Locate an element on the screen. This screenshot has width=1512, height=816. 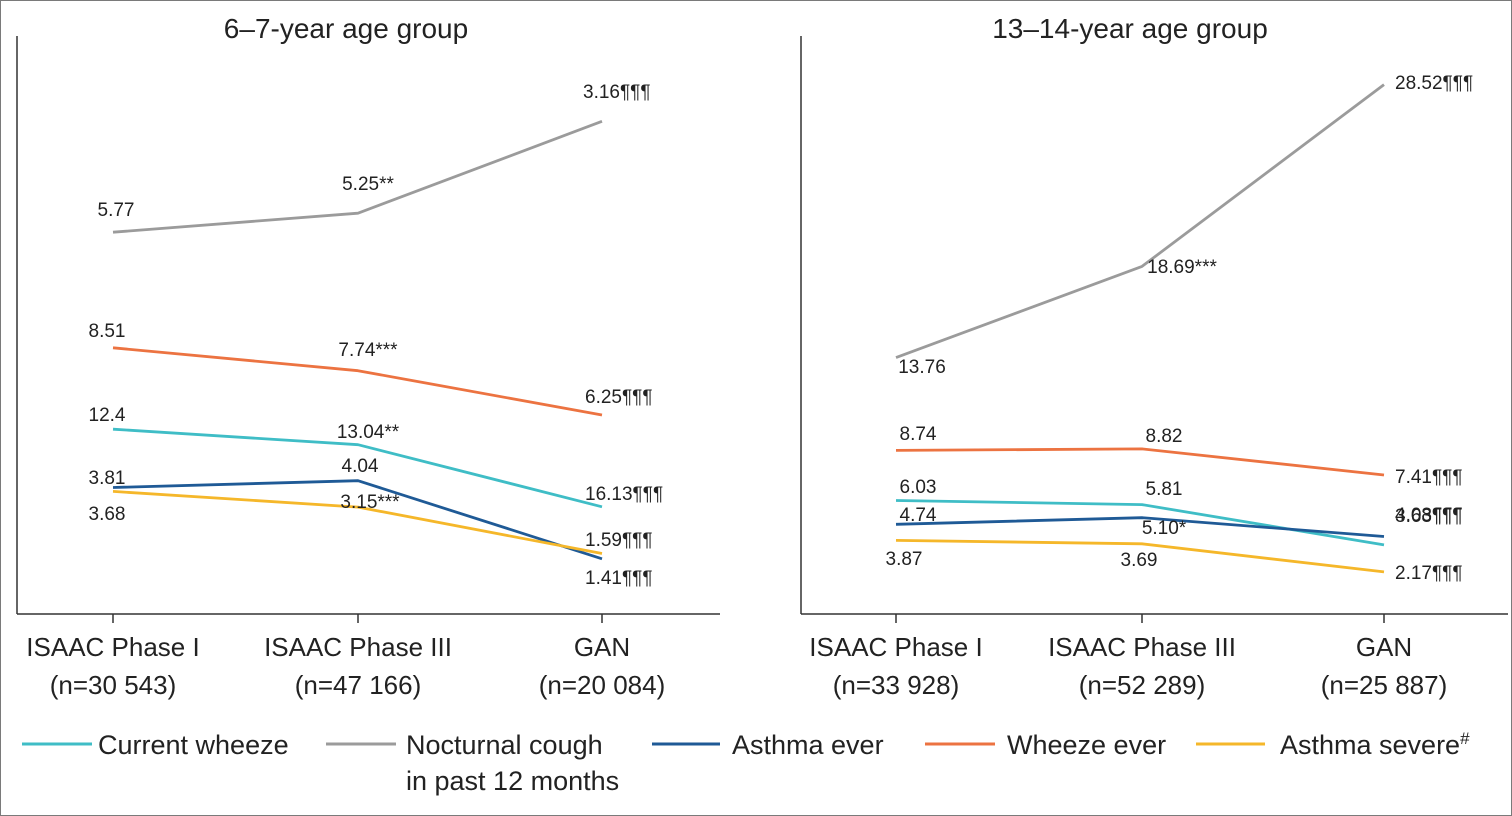
data-label: 3.63¶¶¶ is located at coordinates (1429, 516).